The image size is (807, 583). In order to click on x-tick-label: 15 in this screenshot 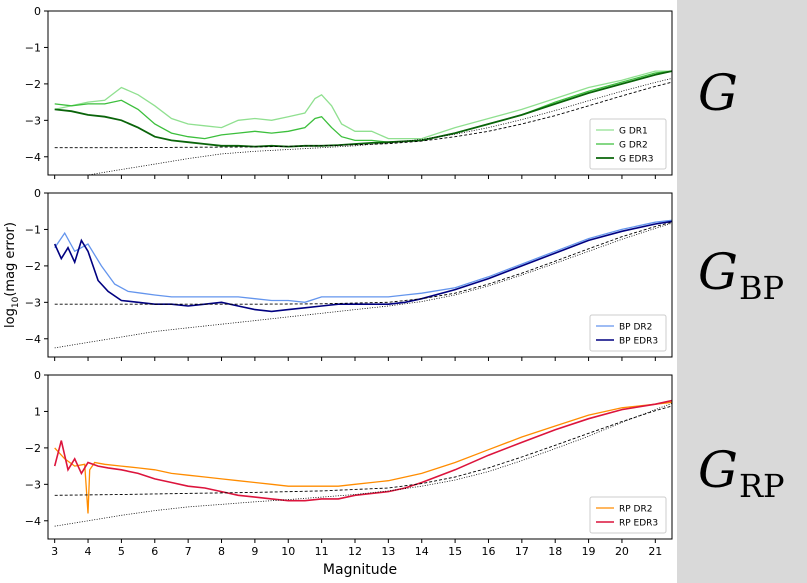, I will do `click(455, 551)`.